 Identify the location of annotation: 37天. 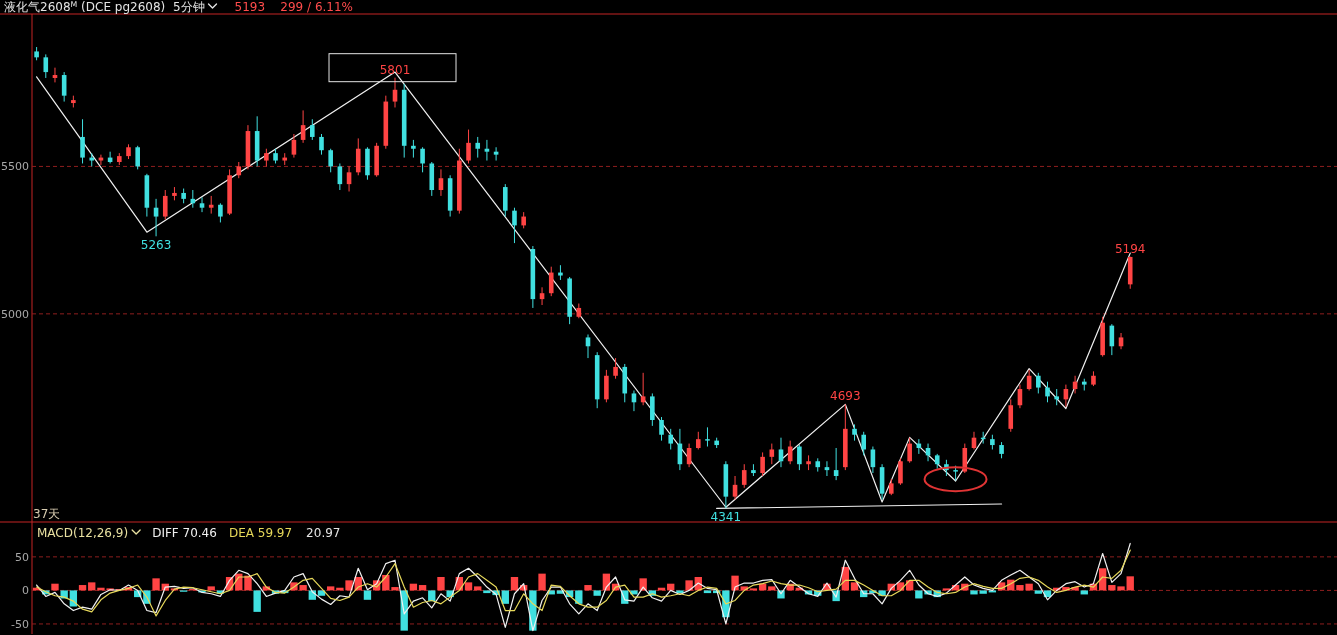
(47, 514).